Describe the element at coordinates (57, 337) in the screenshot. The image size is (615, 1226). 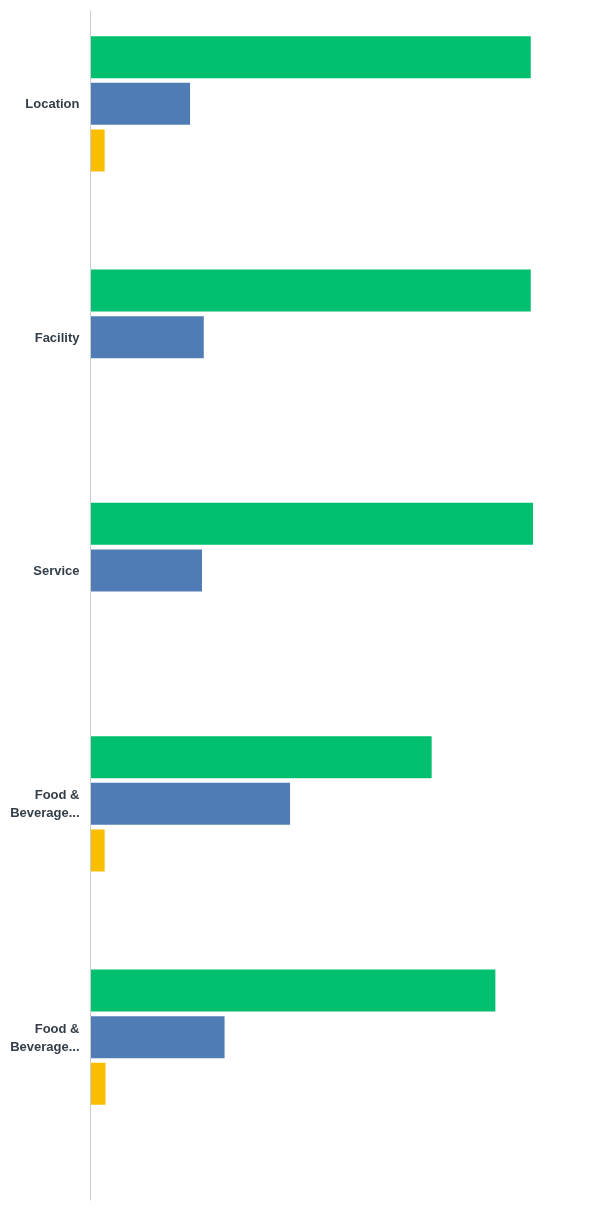
I see `y-tick-label: Facility` at that location.